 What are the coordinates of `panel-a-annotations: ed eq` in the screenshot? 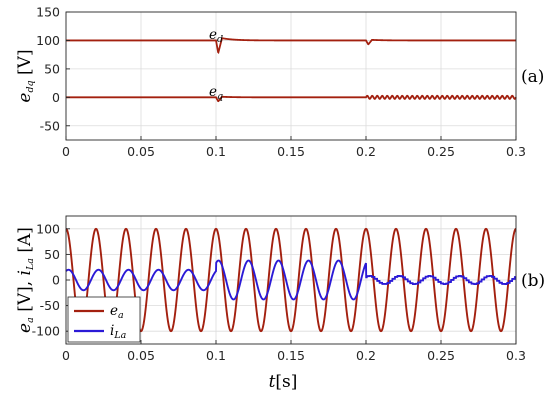 It's located at (216, 64).